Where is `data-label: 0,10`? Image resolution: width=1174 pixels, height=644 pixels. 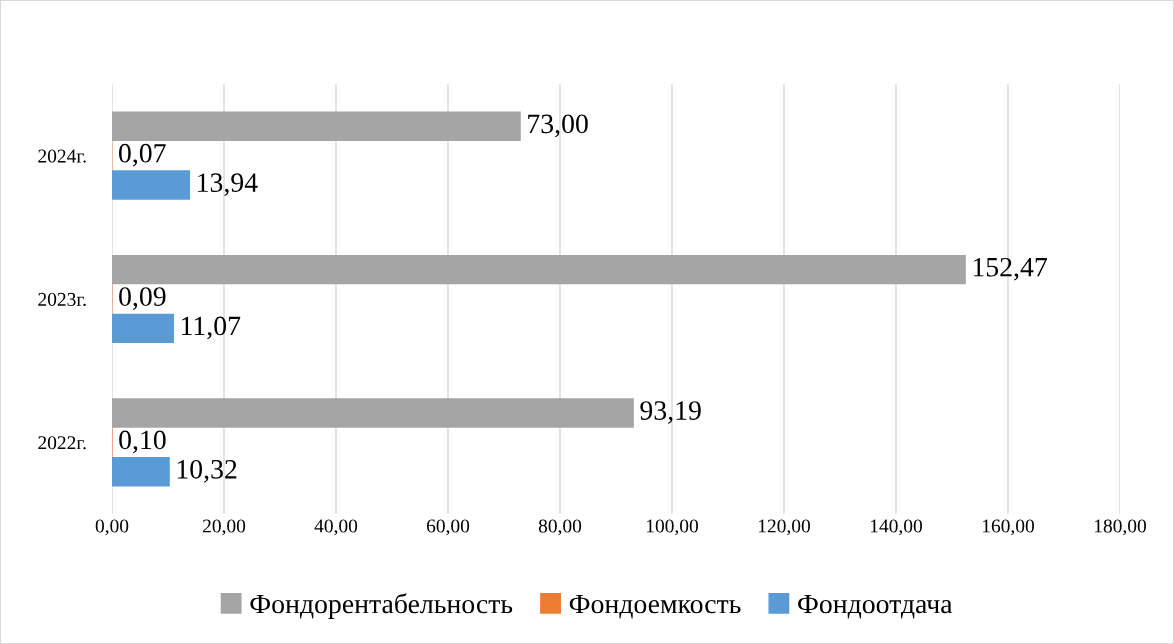
data-label: 0,10 is located at coordinates (142, 442).